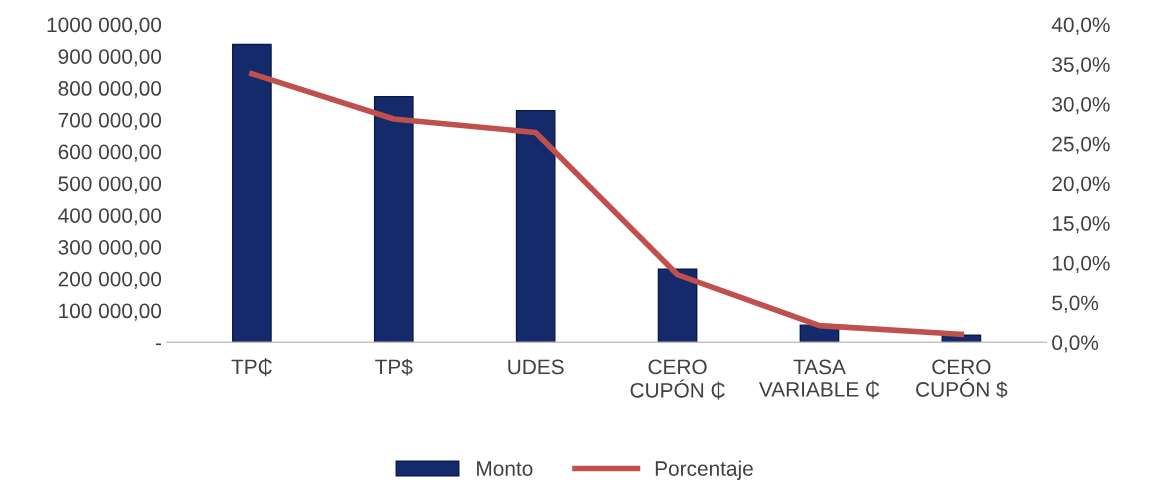 Image resolution: width=1150 pixels, height=489 pixels. Describe the element at coordinates (1081, 105) in the screenshot. I see `y2-tick-label: 30,0%` at that location.